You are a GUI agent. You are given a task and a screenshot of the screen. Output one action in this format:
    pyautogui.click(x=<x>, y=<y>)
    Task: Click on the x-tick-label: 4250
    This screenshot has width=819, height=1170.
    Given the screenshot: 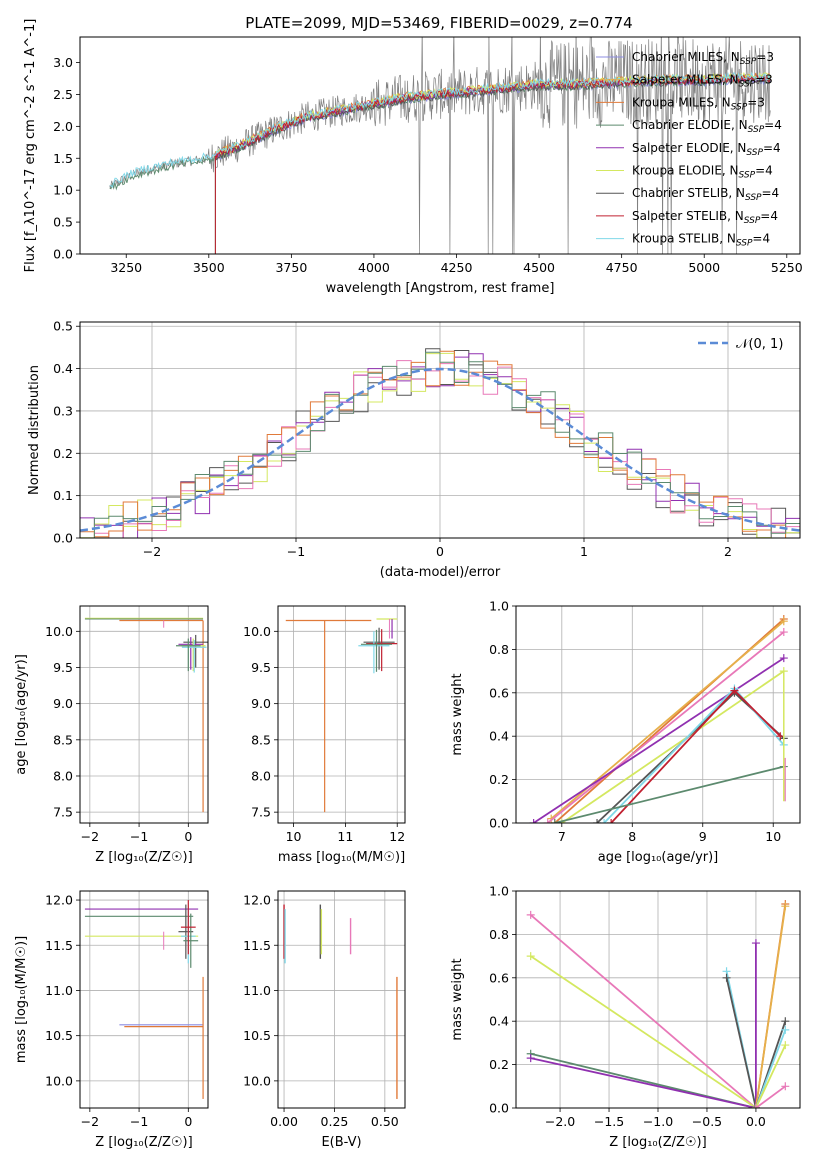 What is the action you would take?
    pyautogui.click(x=457, y=267)
    